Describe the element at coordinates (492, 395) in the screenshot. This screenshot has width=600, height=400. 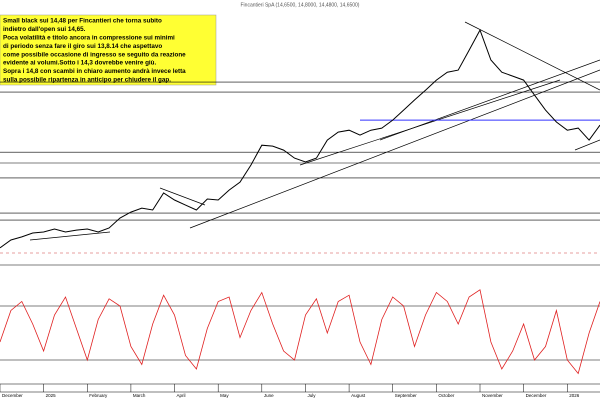
I see `x-tick-label: November` at that location.